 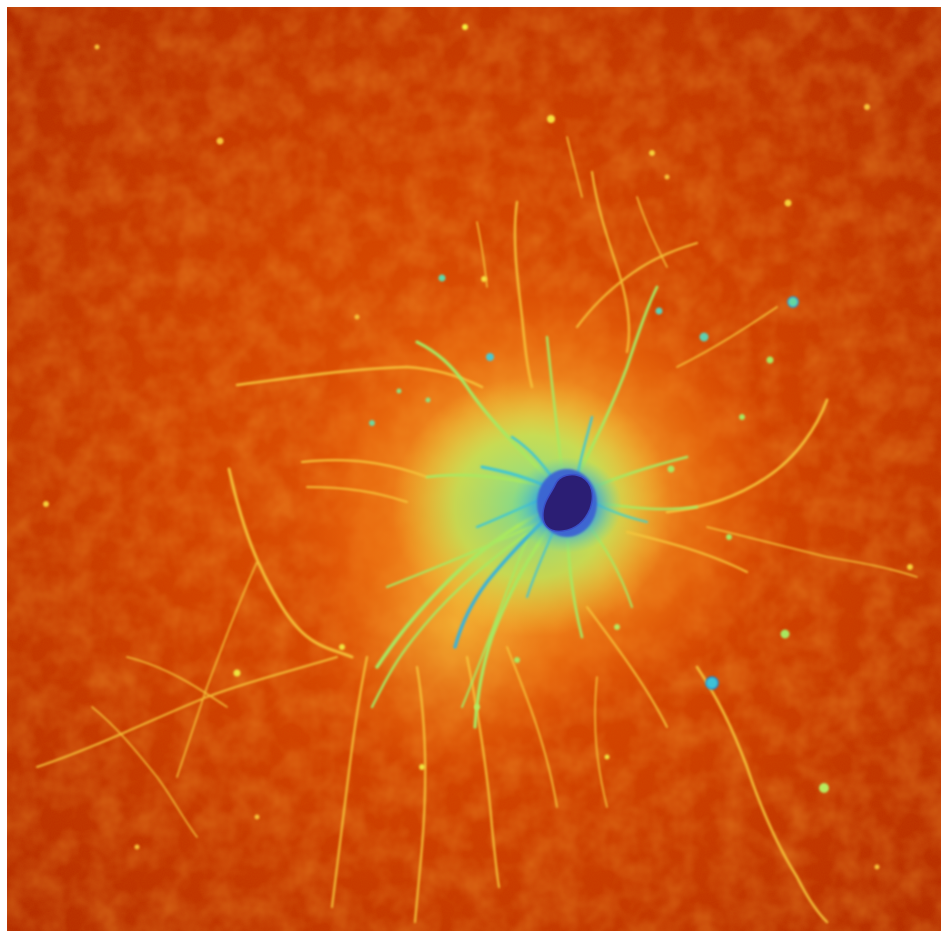 What do you see at coordinates (568, 503) in the screenshot?
I see `cell-soma` at bounding box center [568, 503].